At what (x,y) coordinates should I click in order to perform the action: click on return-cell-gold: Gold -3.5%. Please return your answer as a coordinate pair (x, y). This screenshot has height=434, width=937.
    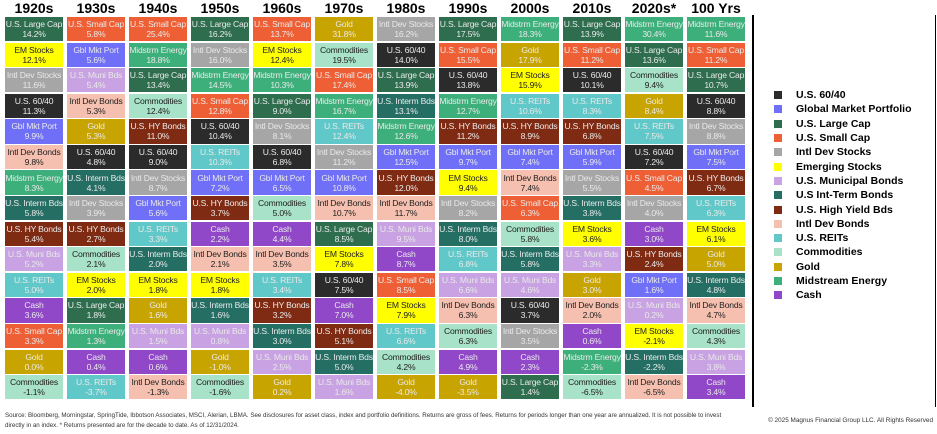
    Looking at the image, I should click on (468, 387).